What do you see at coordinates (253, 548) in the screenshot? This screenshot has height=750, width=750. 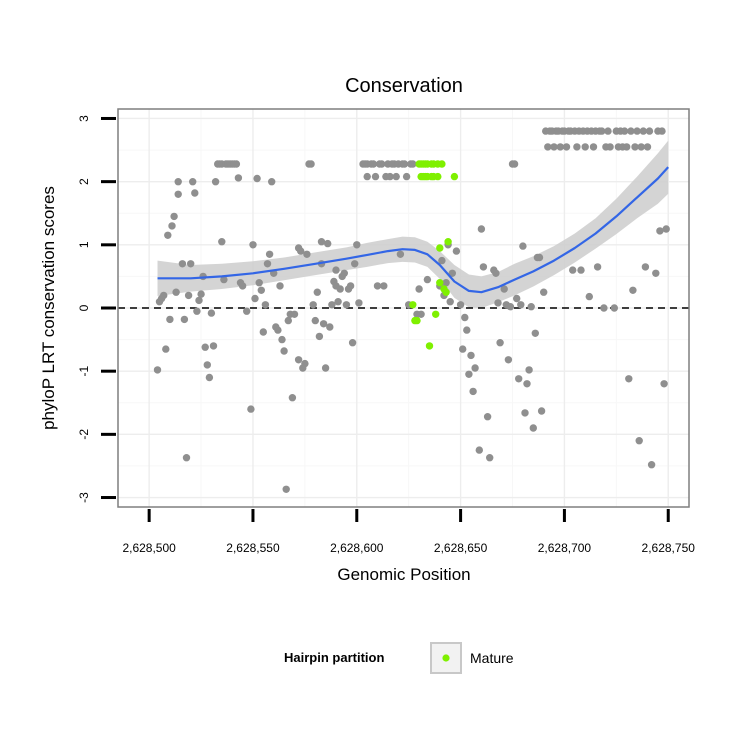 I see `x-tick-label: 2,628,550` at bounding box center [253, 548].